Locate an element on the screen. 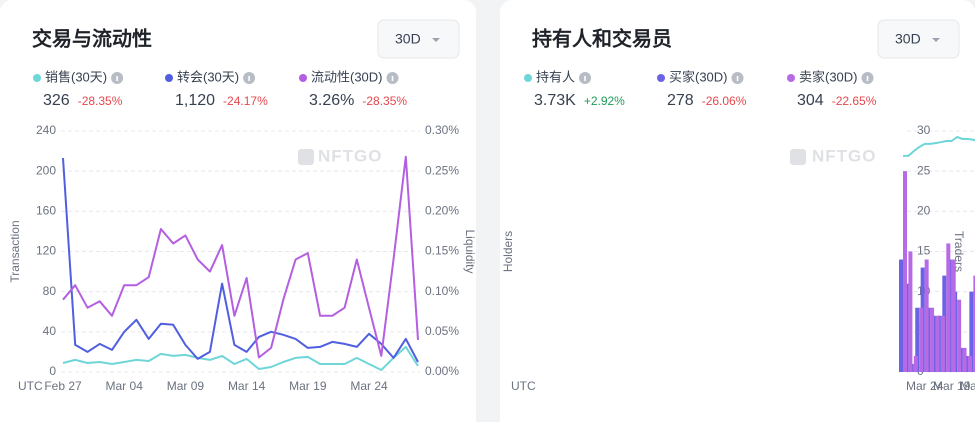  legend-name: 流动性(30D) is located at coordinates (347, 76).